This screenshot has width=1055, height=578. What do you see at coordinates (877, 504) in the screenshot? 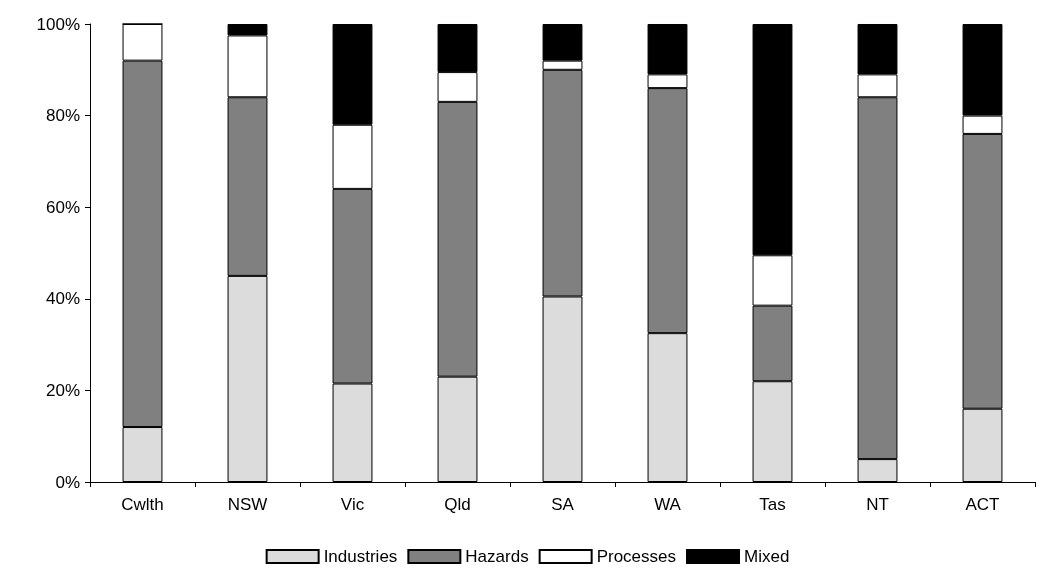
I see `x-tick-label: NT` at bounding box center [877, 504].